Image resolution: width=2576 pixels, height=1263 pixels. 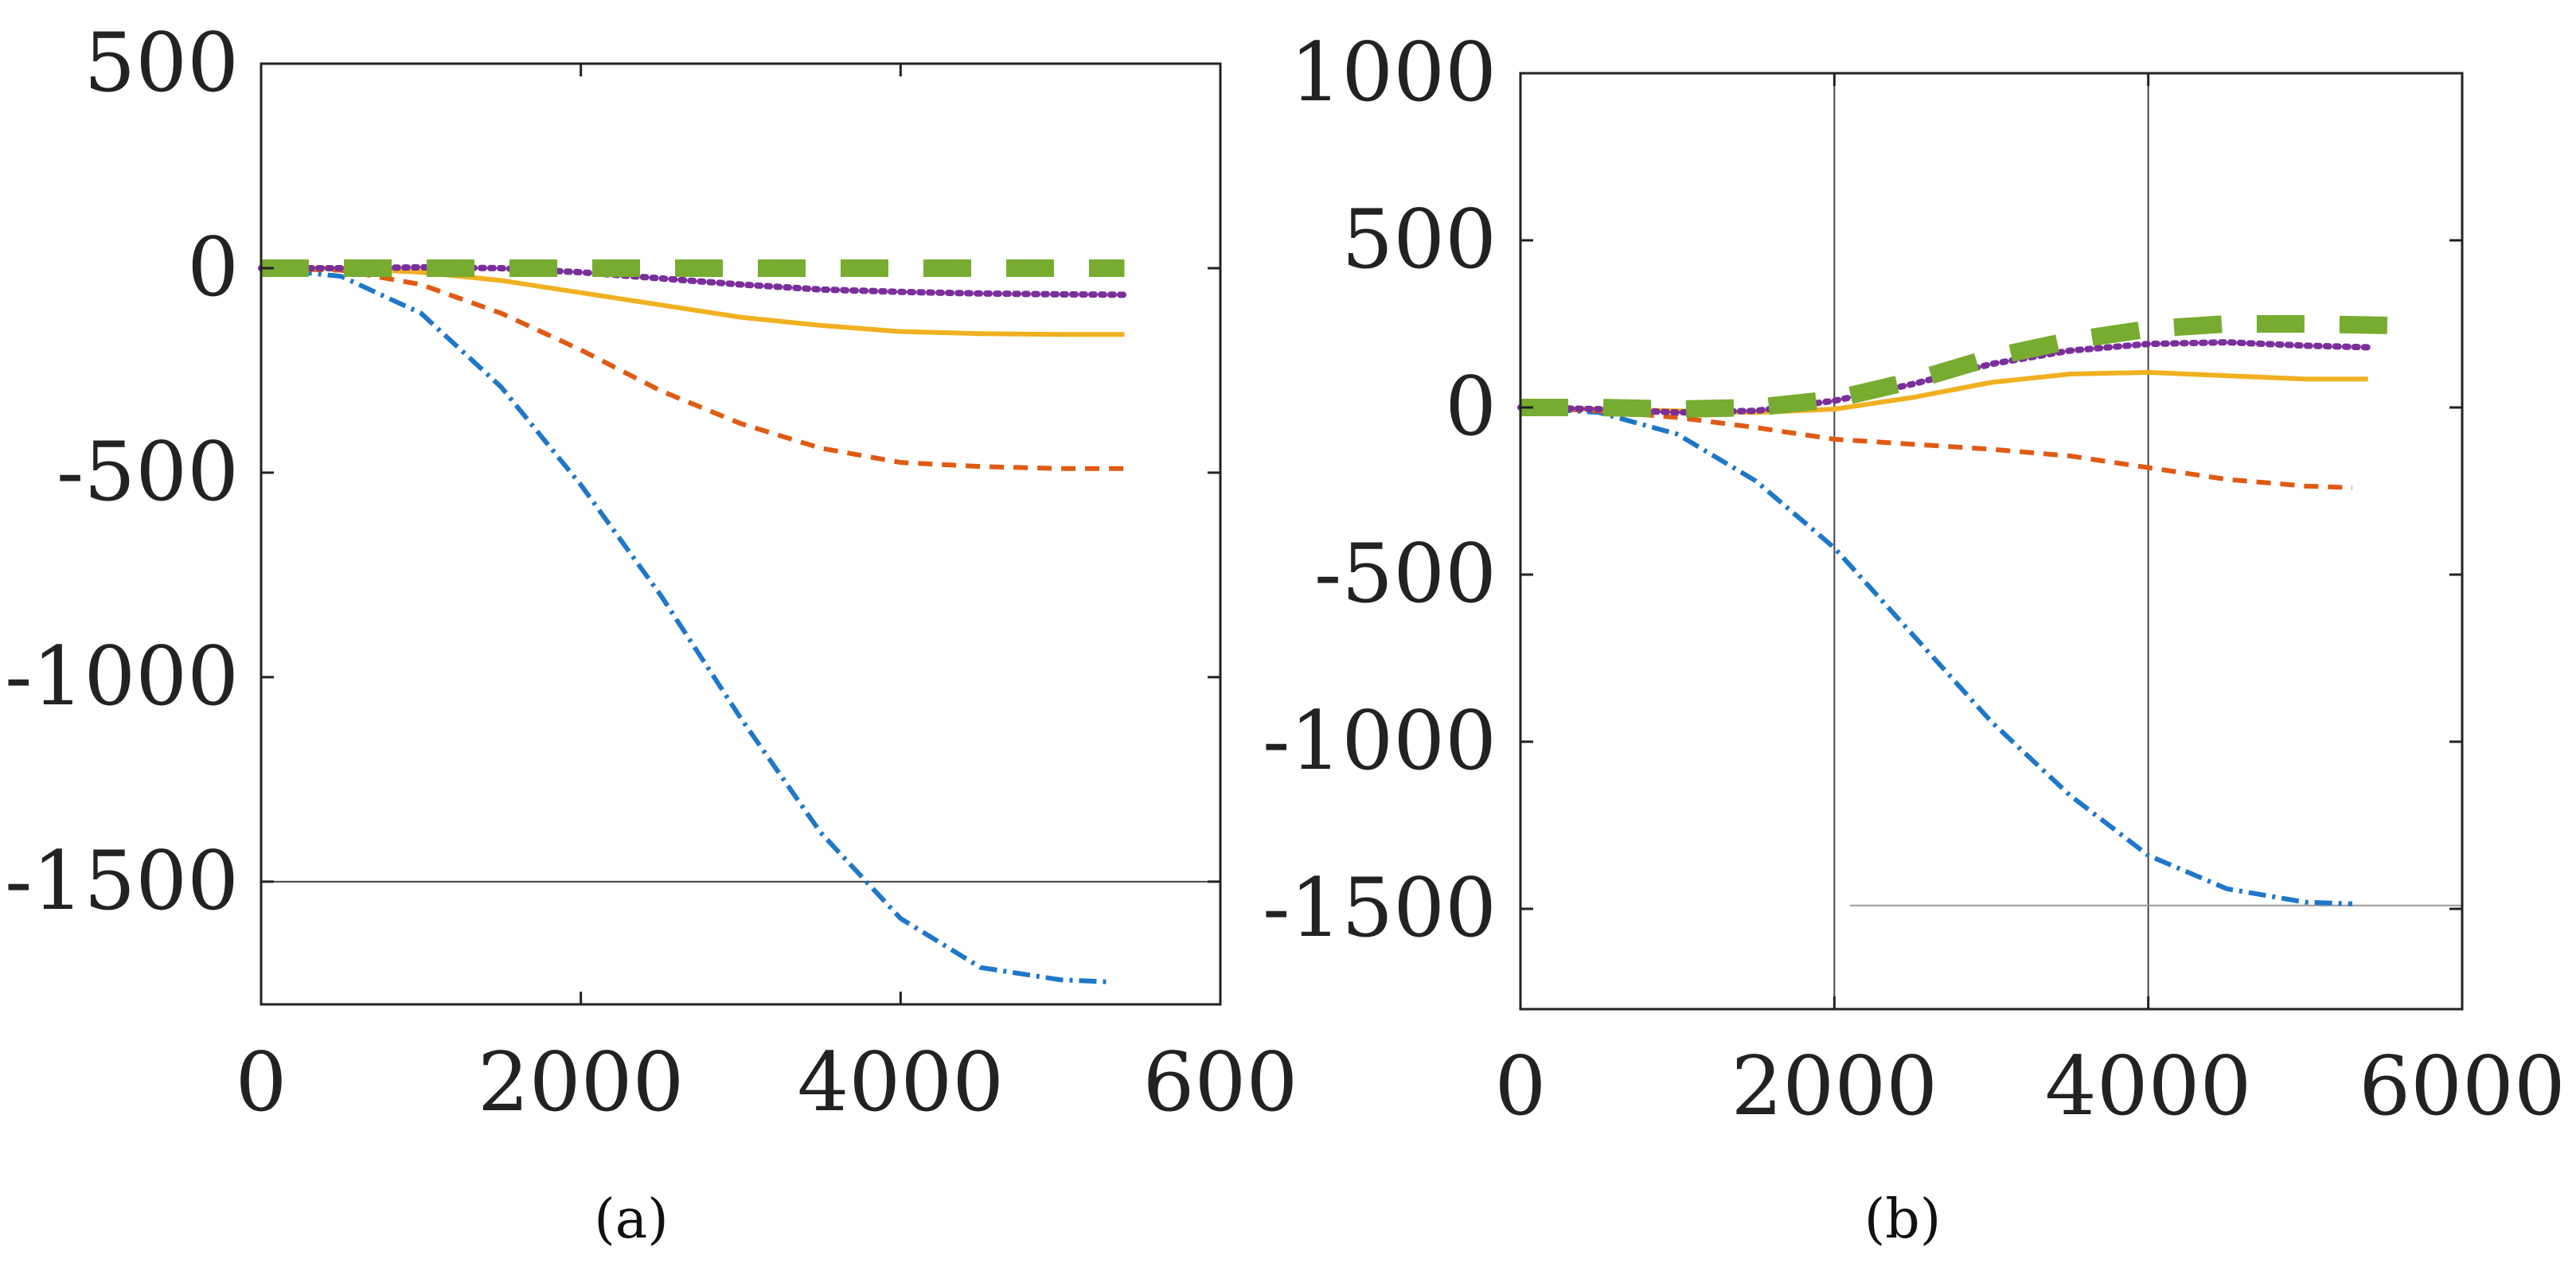 What do you see at coordinates (1903, 1219) in the screenshot?
I see `panel-label-b: (b)` at bounding box center [1903, 1219].